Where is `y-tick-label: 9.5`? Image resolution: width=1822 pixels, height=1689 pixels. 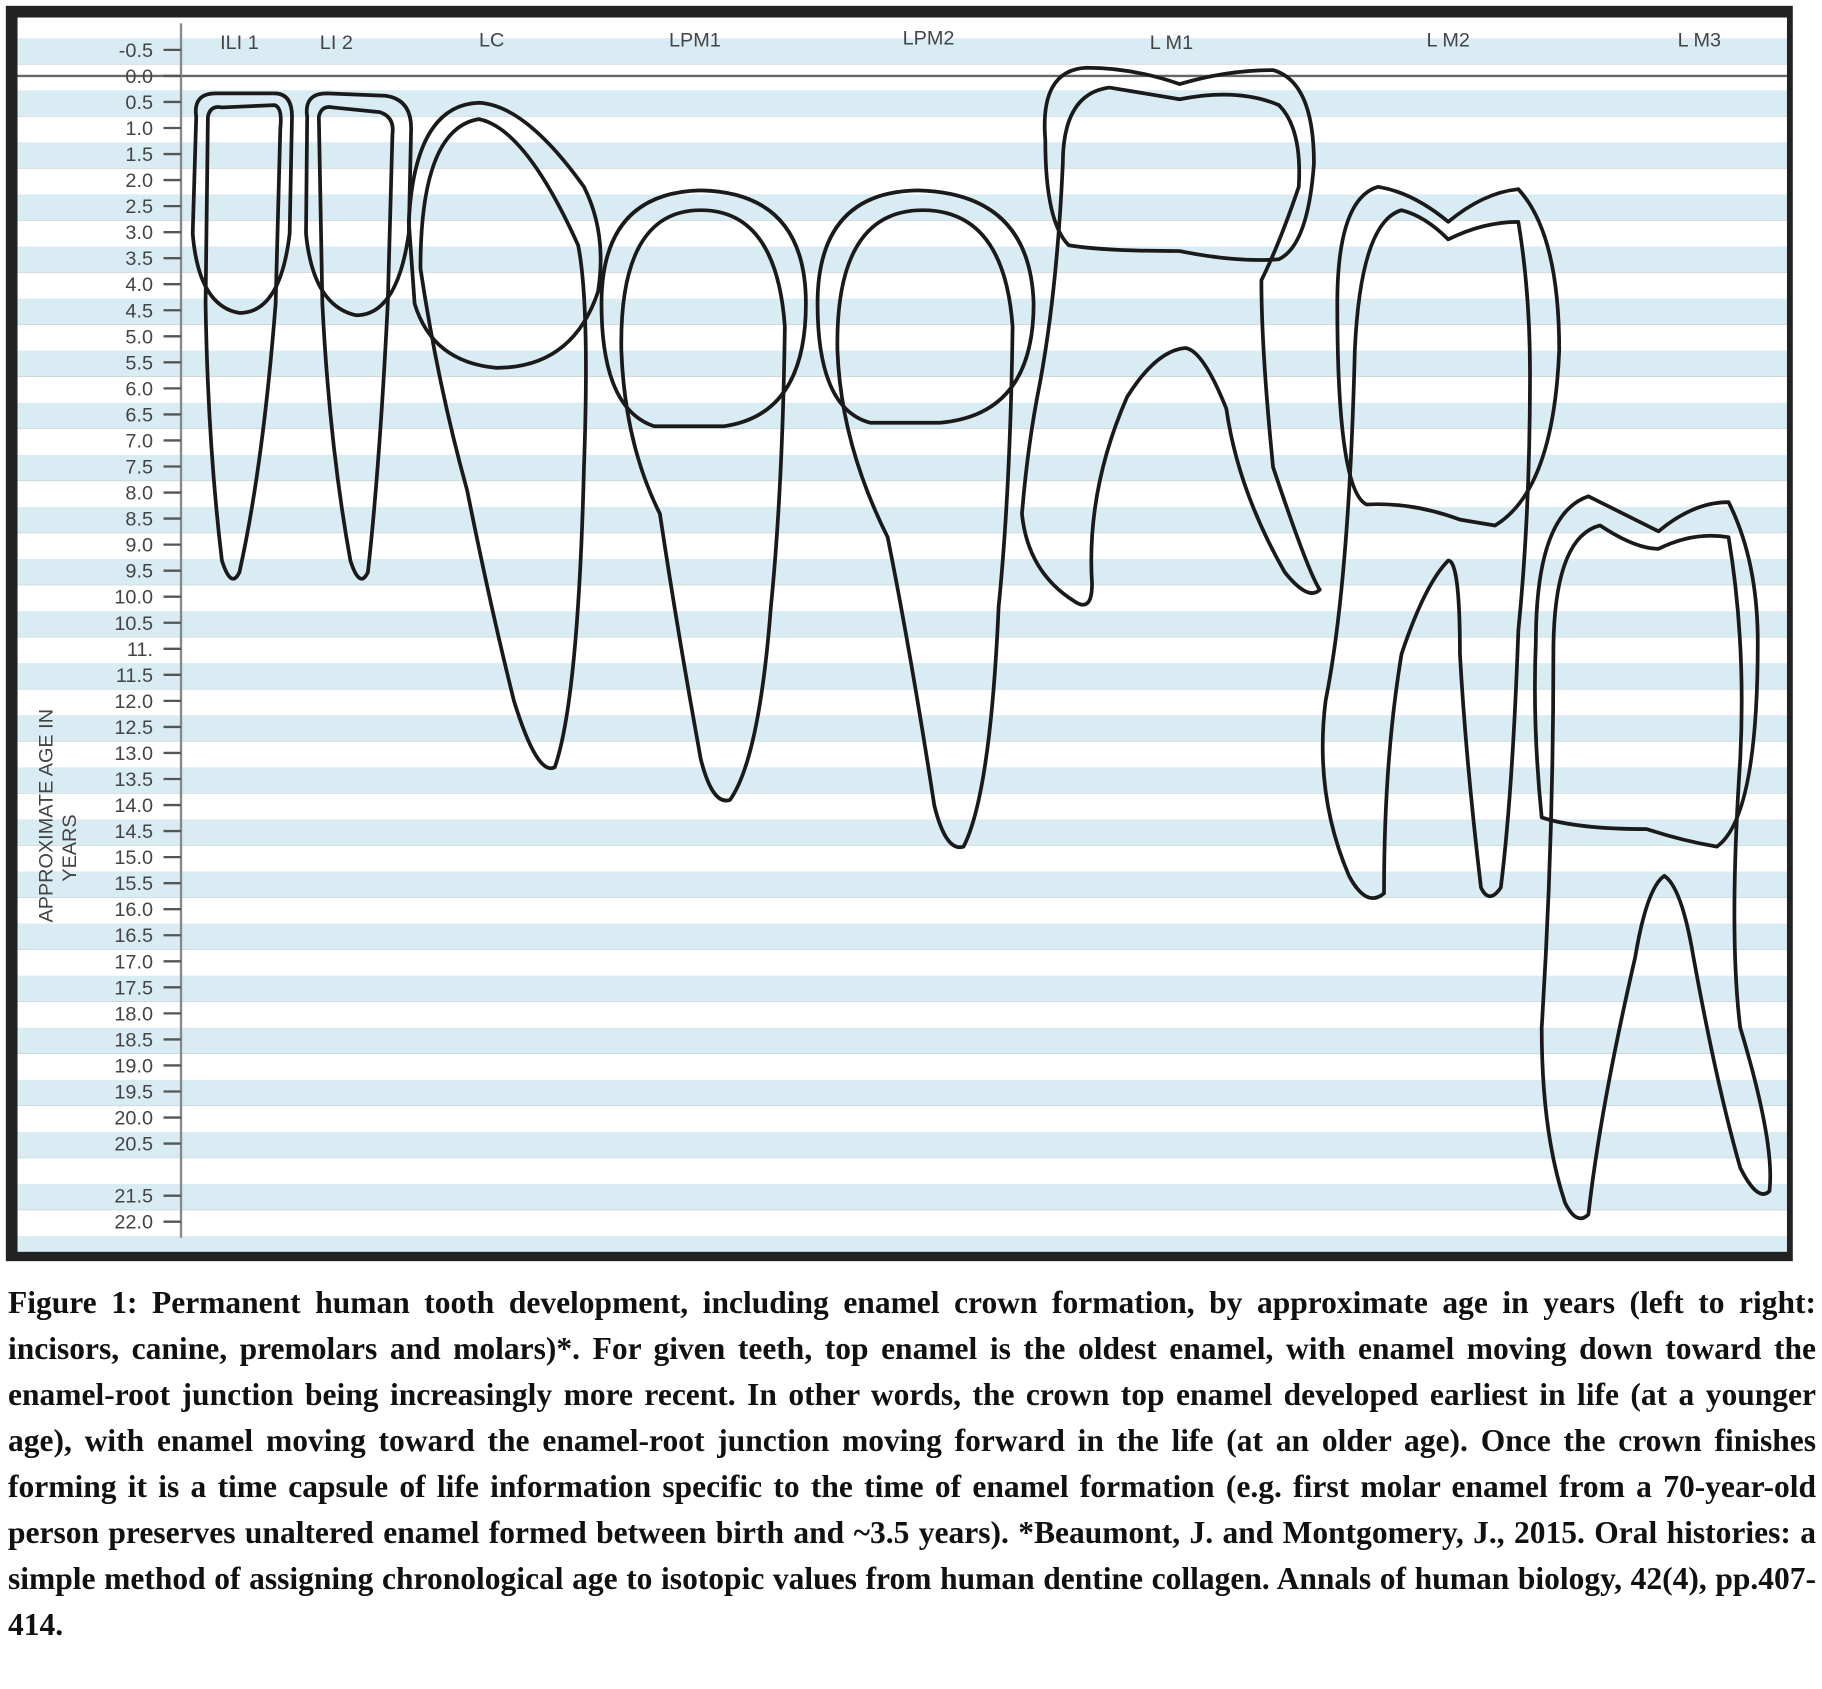 y-tick-label: 9.5 is located at coordinates (139, 572).